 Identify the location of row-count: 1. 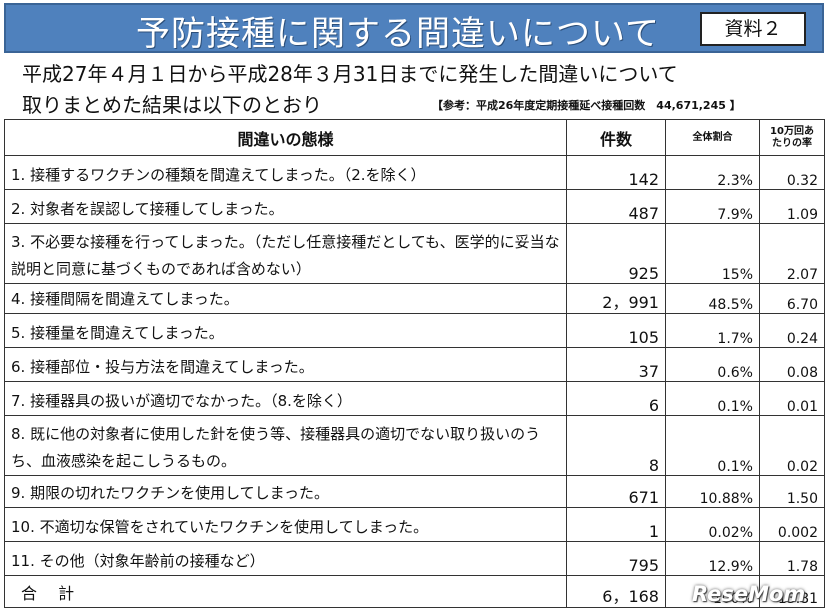
(616, 524).